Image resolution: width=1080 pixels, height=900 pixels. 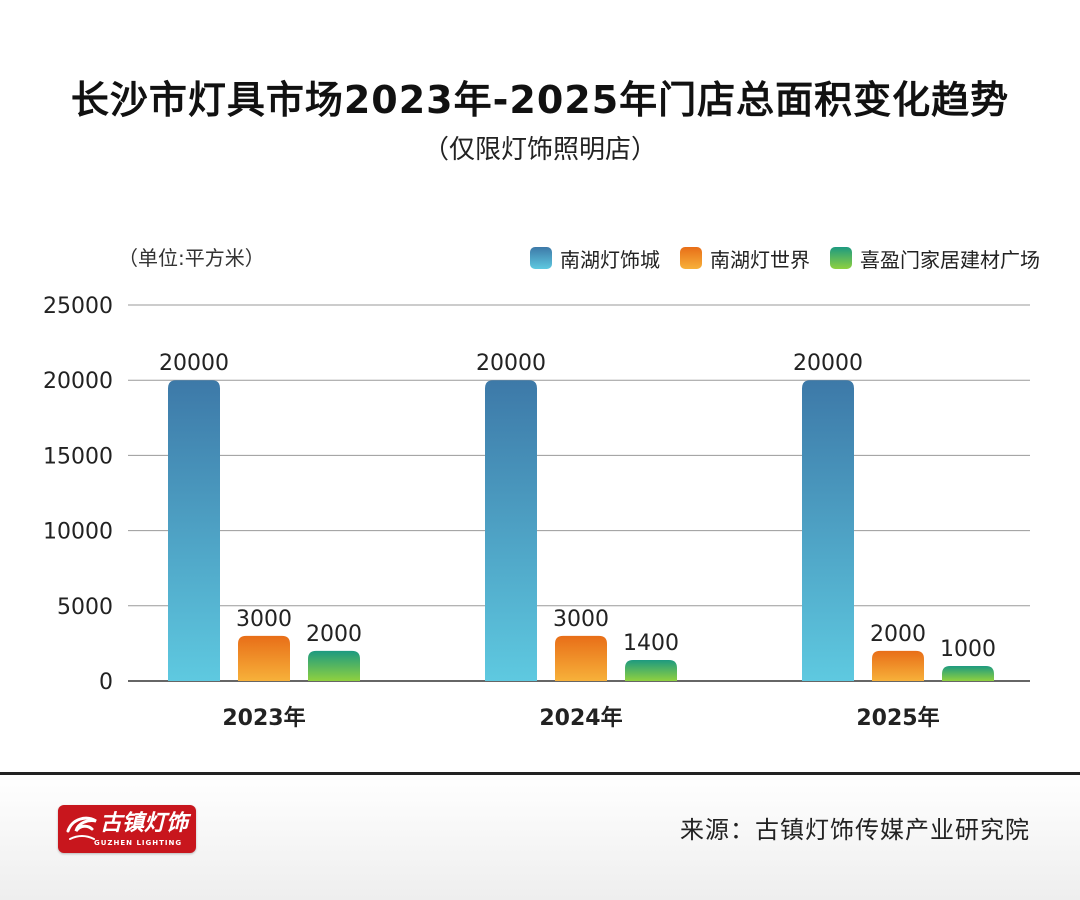 I want to click on legend-label: 南湖灯世界, so click(x=760, y=259).